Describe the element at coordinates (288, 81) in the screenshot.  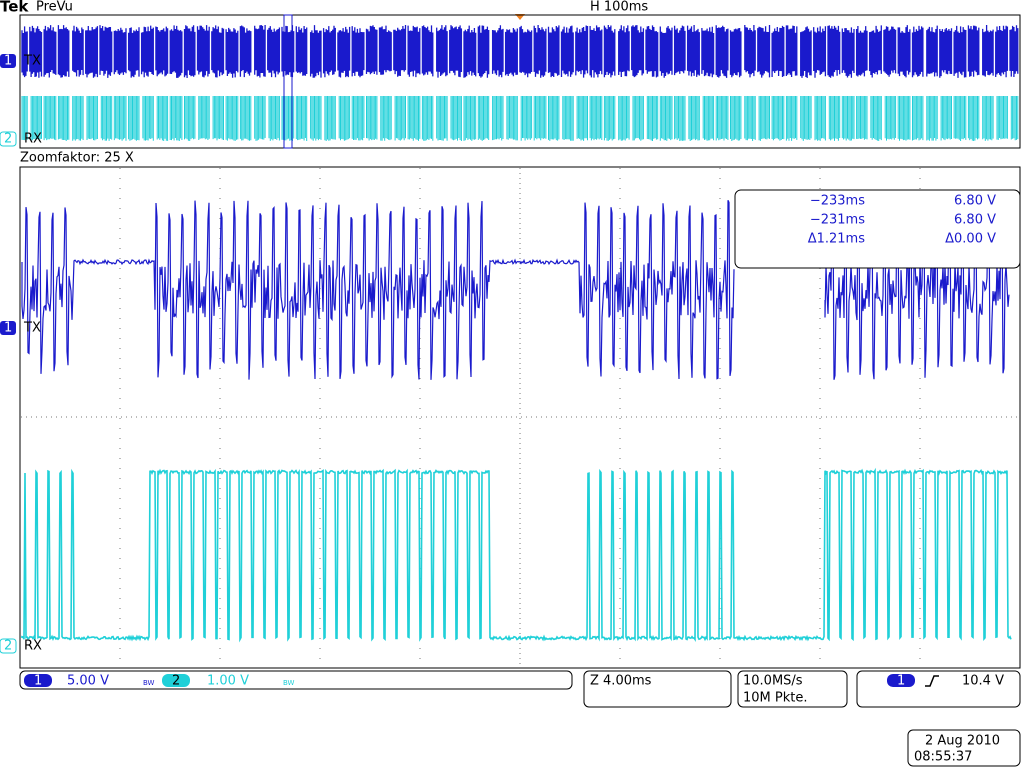
I see `zoom-position-box` at that location.